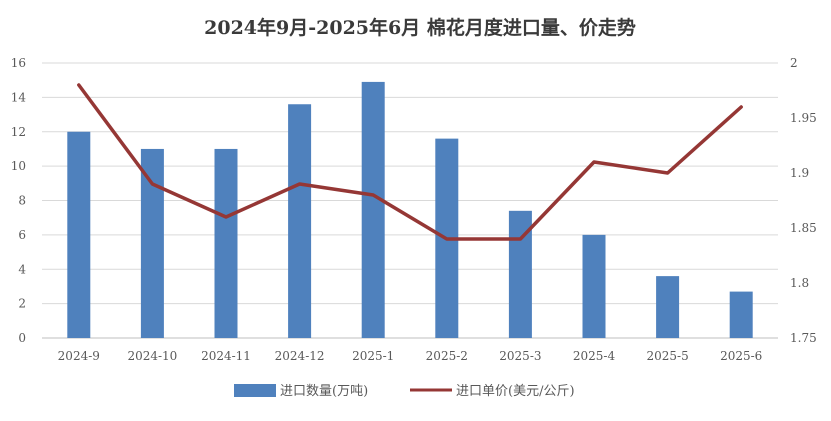 The width and height of the screenshot is (831, 421). What do you see at coordinates (22, 338) in the screenshot?
I see `y-left-tick-label: 0` at bounding box center [22, 338].